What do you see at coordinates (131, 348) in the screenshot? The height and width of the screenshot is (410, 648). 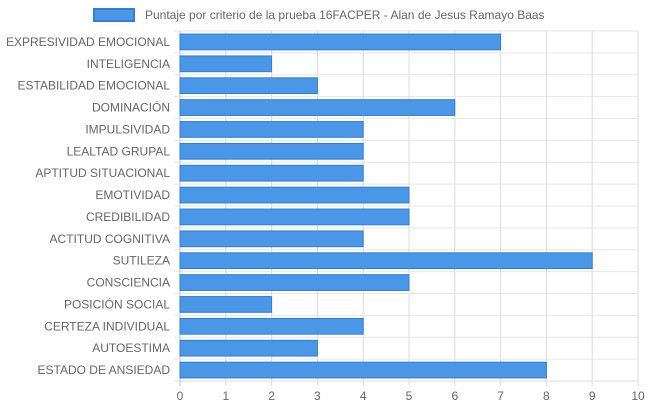 I see `category-label: AUTOESTIMA` at bounding box center [131, 348].